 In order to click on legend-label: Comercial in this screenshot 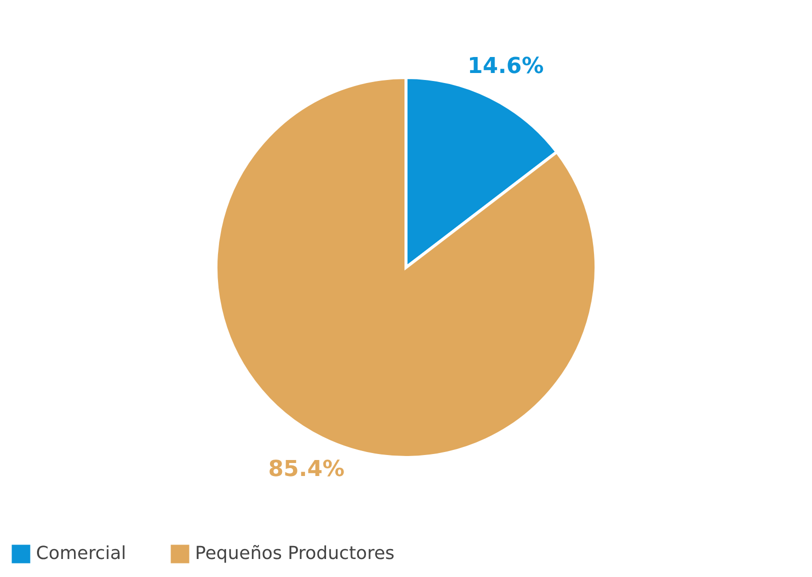, I will do `click(81, 553)`.